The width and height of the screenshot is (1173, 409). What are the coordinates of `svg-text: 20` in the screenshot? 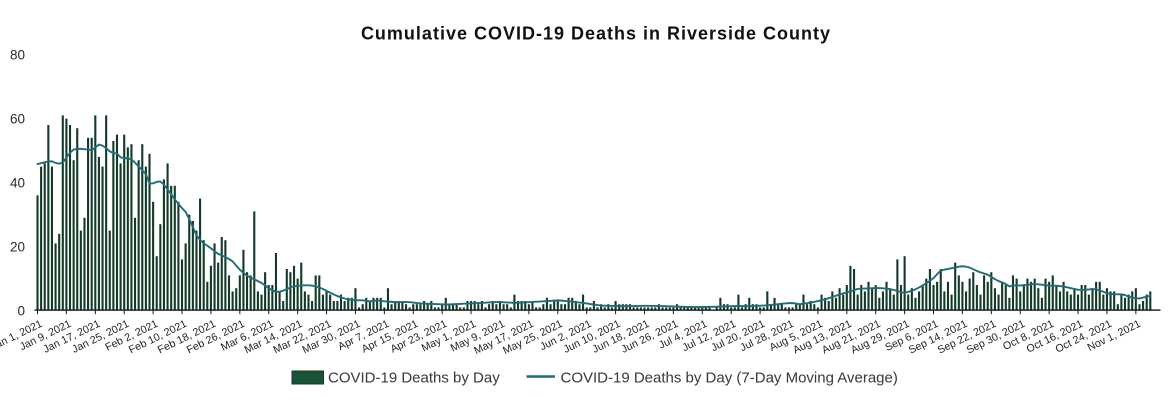 It's located at (17, 247).